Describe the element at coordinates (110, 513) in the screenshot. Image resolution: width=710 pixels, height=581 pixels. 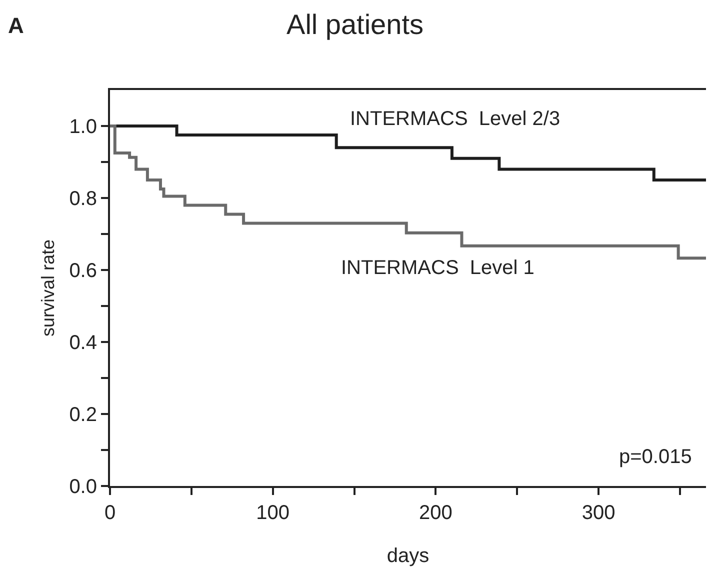
I see `x-tick-label: 0` at that location.